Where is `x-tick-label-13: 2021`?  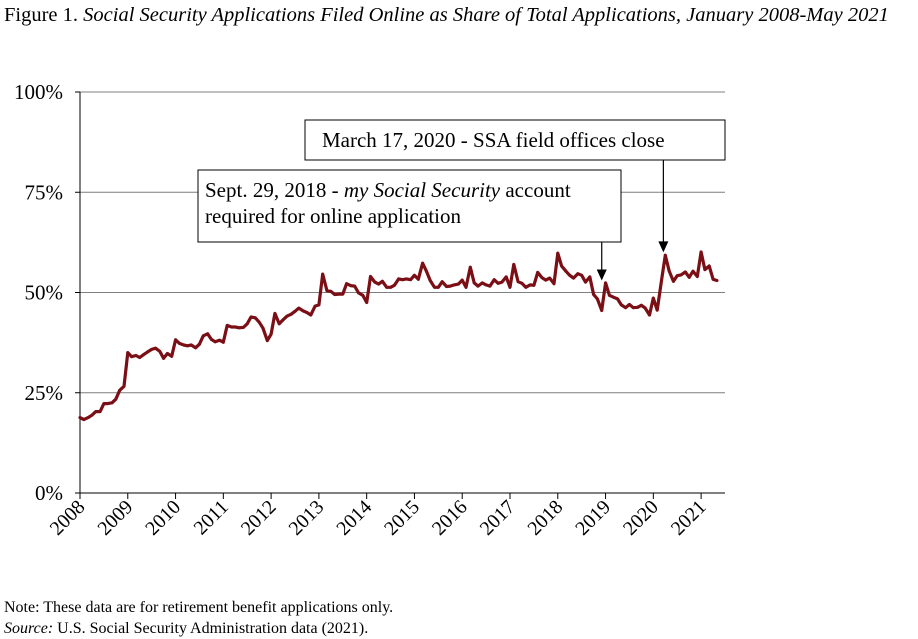
x-tick-label-13: 2021 is located at coordinates (689, 518).